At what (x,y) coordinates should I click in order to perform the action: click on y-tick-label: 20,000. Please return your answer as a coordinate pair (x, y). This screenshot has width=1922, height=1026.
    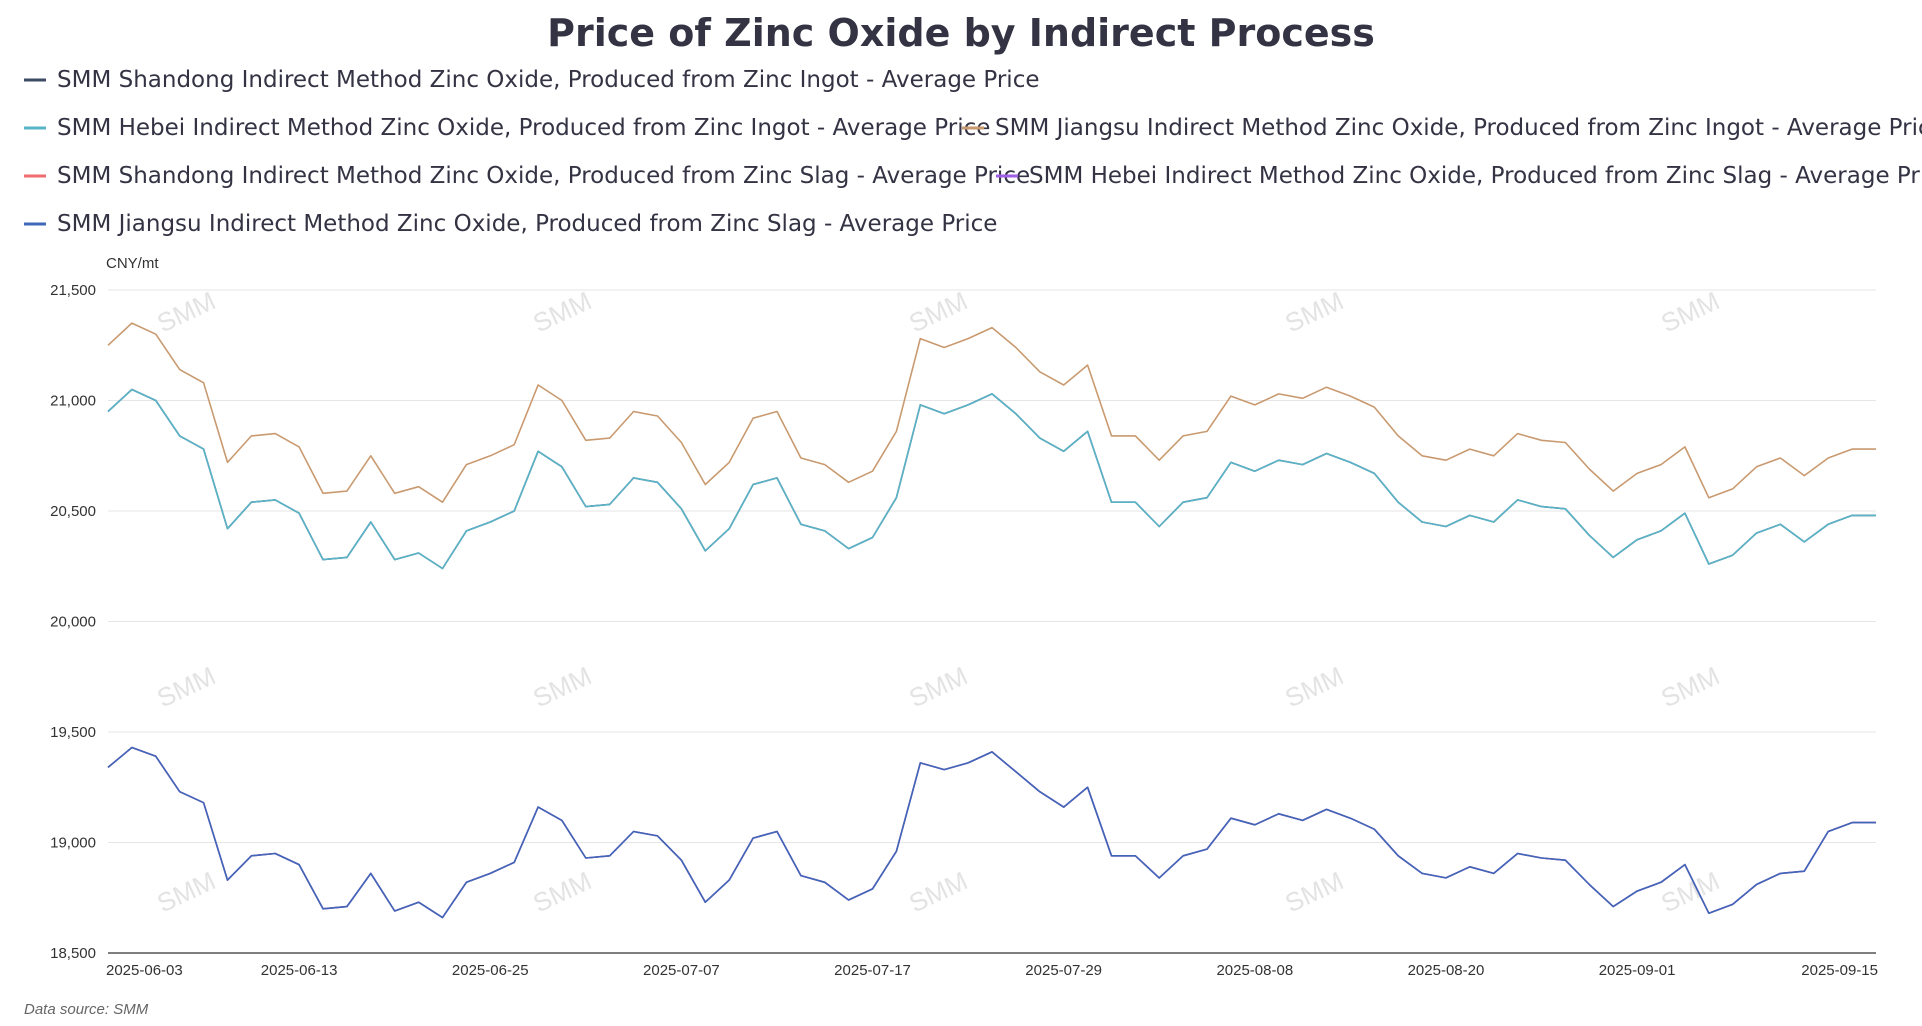
    Looking at the image, I should click on (73, 622).